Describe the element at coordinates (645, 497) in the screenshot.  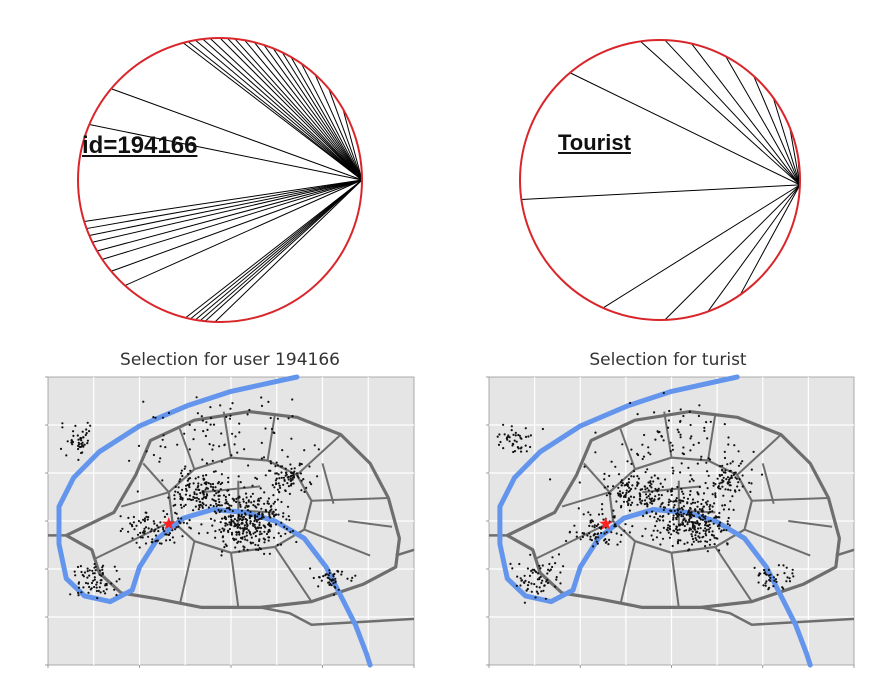
I see `tourist-photo-points` at that location.